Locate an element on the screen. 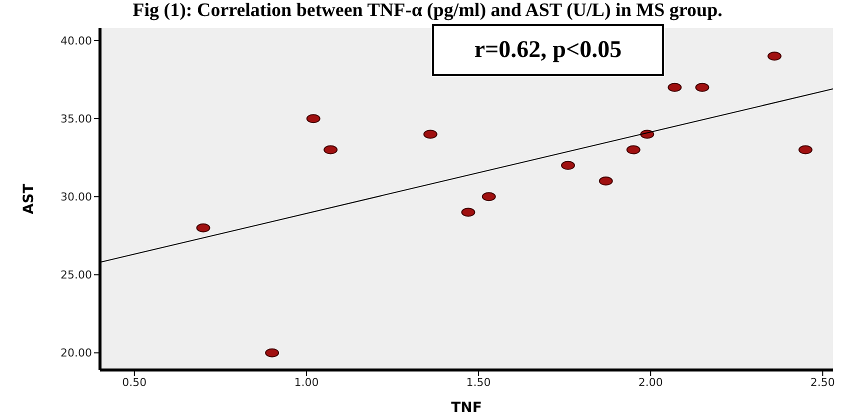  y-tick-label: 40.00 is located at coordinates (76, 41).